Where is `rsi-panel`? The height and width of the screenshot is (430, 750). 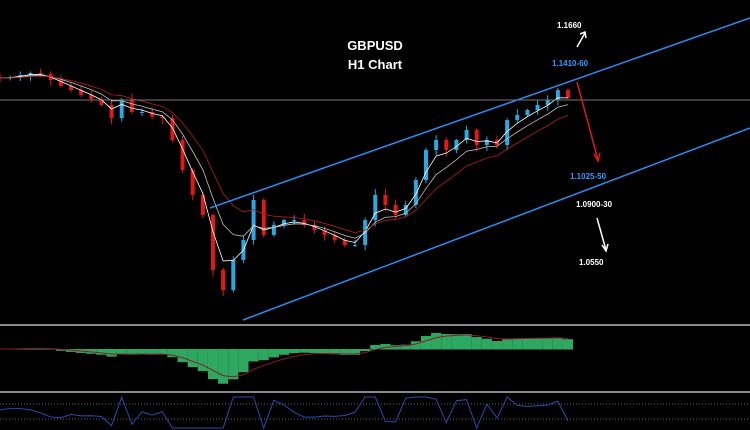
rsi-panel is located at coordinates (284, 412).